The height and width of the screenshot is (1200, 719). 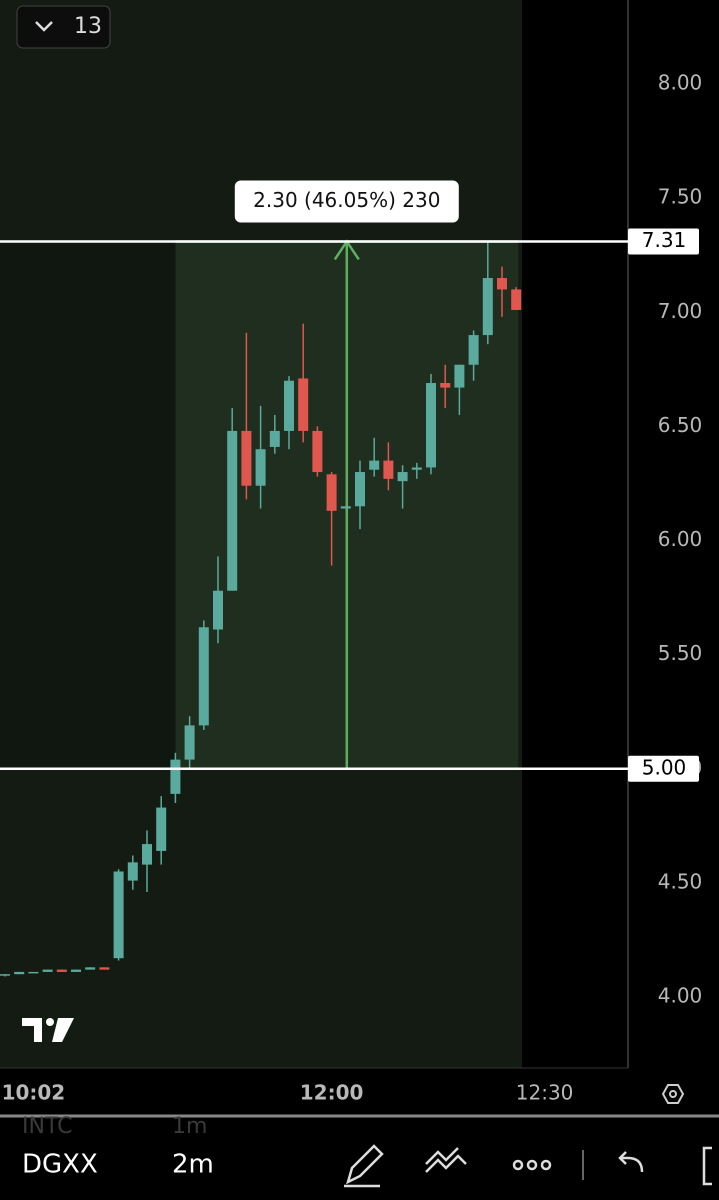 What do you see at coordinates (34, 1093) in the screenshot?
I see `x-tick-label: 10:02` at bounding box center [34, 1093].